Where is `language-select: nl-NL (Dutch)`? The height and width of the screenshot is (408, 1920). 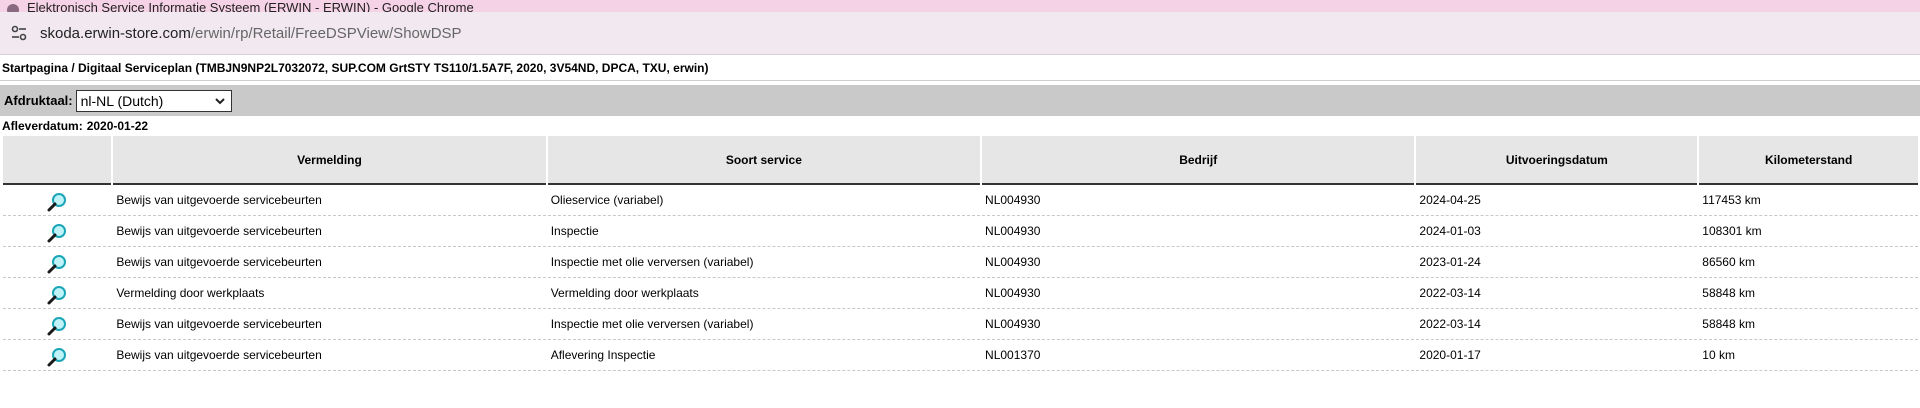
language-select: nl-NL (Dutch) is located at coordinates (153, 100).